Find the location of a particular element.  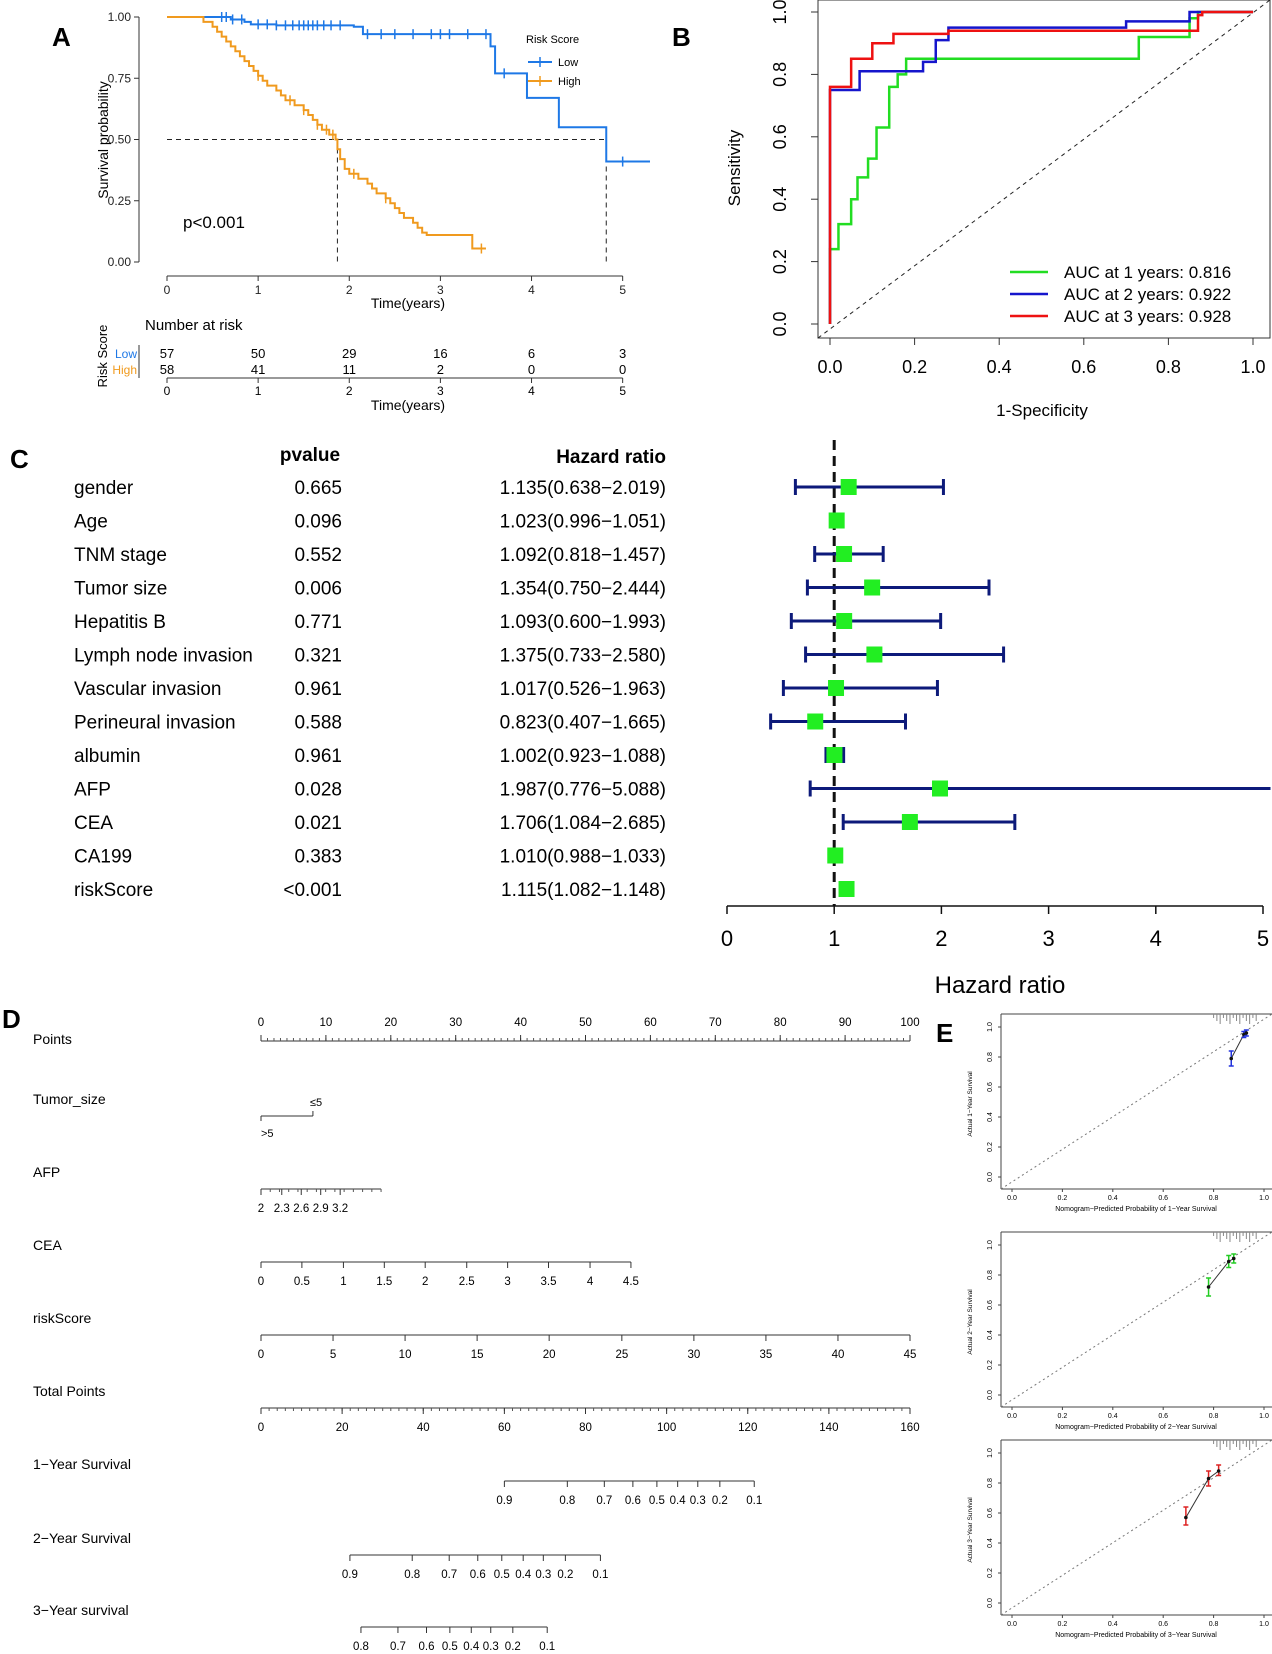

risk-x-tick-label: 3 is located at coordinates (440, 391).